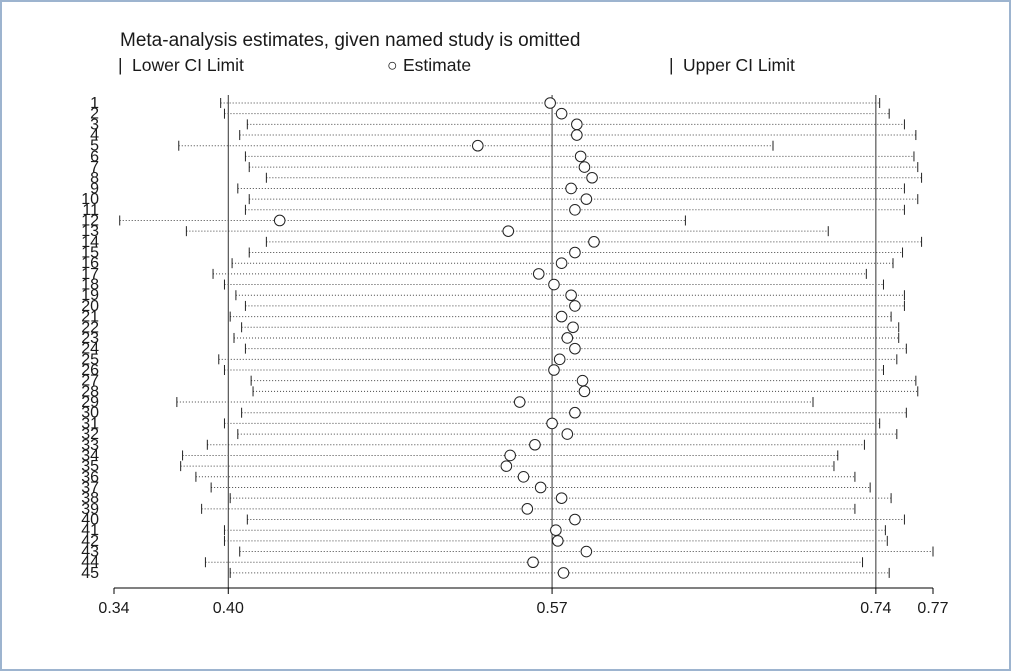 The width and height of the screenshot is (1011, 671). Describe the element at coordinates (392, 65) in the screenshot. I see `legend-estimate-symbol: ○` at that location.